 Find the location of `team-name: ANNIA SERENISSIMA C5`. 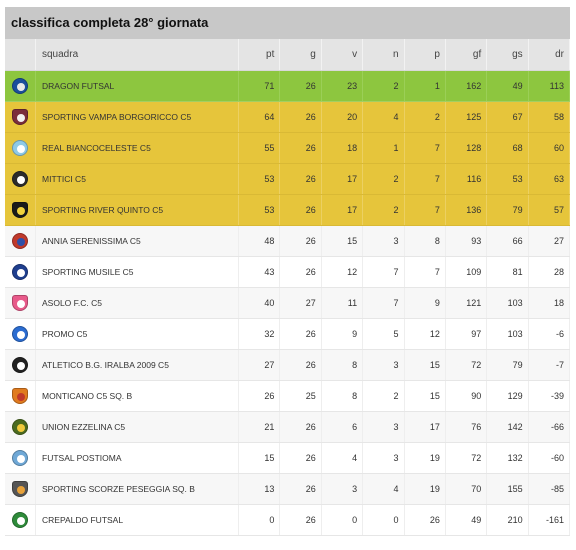

team-name: ANNIA SERENISSIMA C5 is located at coordinates (137, 241).